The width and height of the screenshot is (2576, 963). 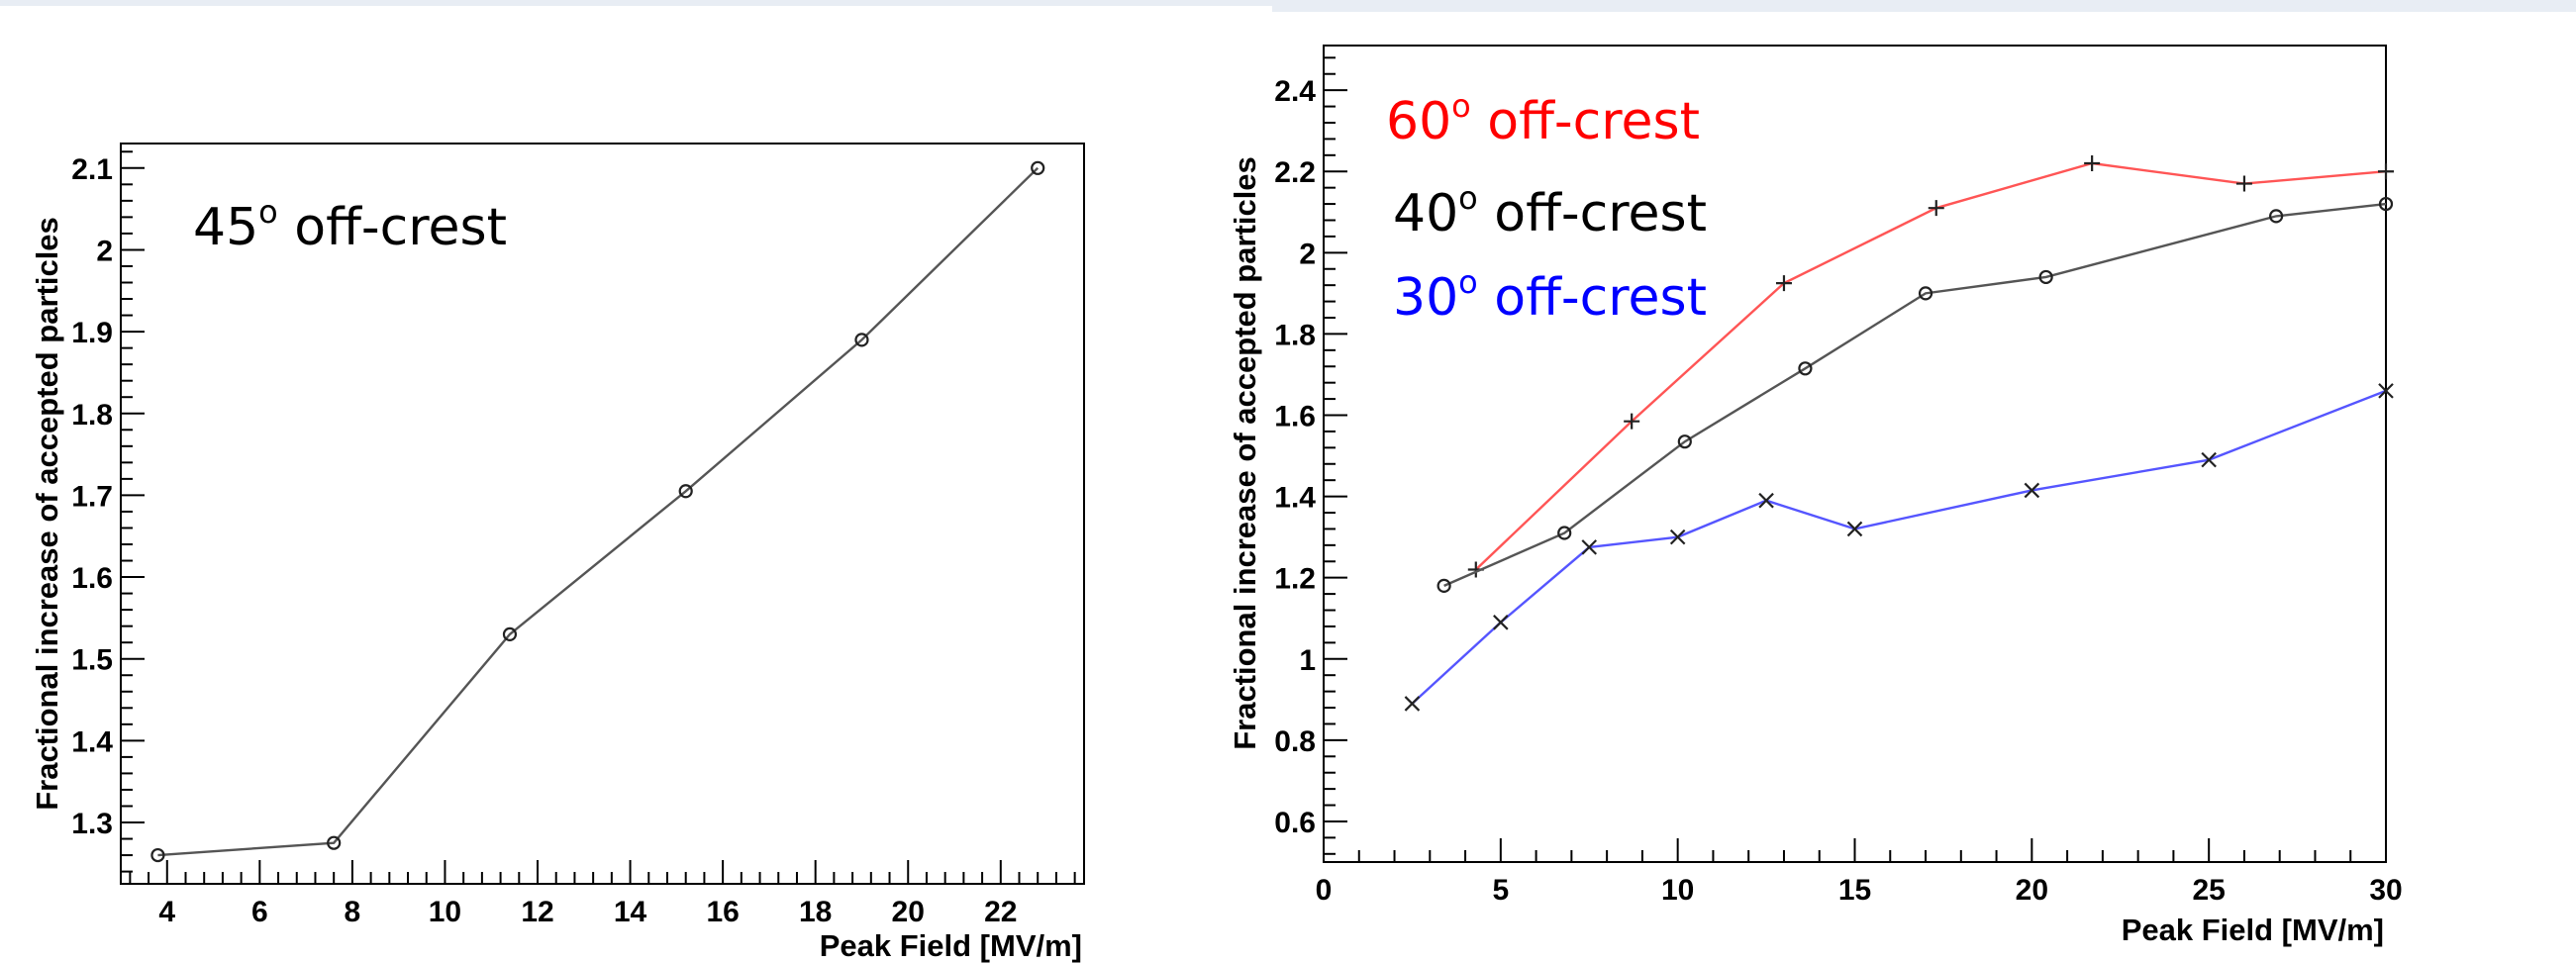 I want to click on y-tick-label: 1, so click(x=1307, y=660).